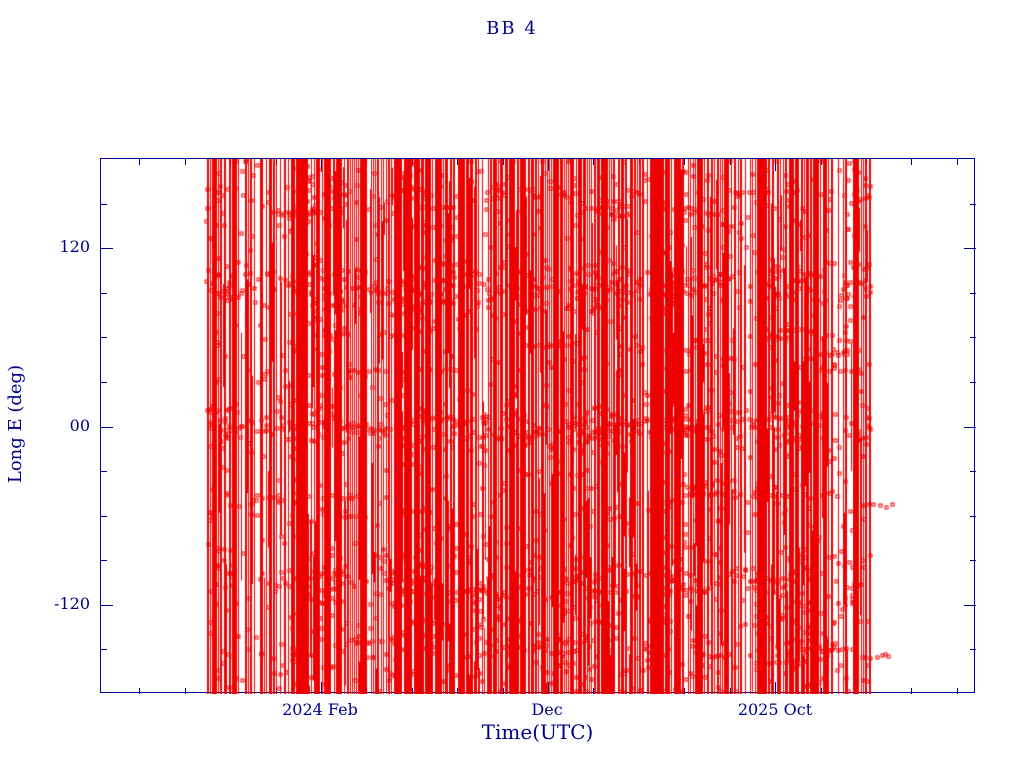 The height and width of the screenshot is (768, 1024). What do you see at coordinates (15, 424) in the screenshot?
I see `y-axis-label: Long E (deg)` at bounding box center [15, 424].